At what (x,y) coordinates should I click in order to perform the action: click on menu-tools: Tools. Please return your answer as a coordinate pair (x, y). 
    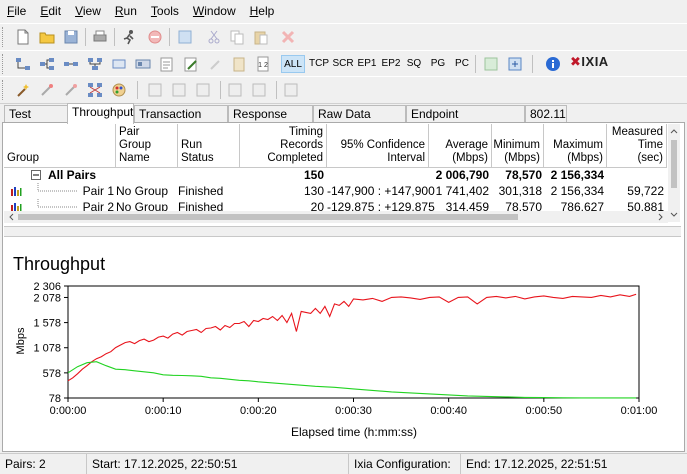
    Looking at the image, I should click on (164, 11).